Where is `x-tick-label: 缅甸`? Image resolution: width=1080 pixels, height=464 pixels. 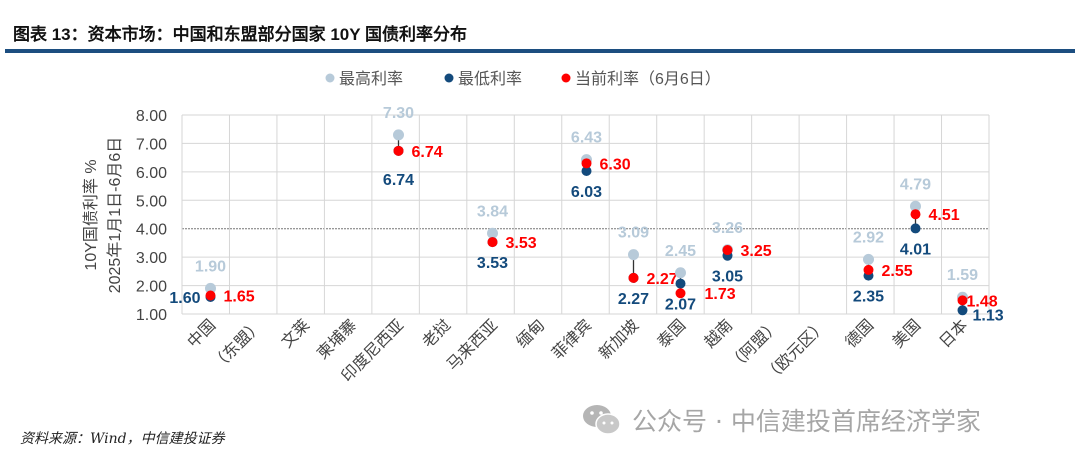 x-tick-label: 缅甸 is located at coordinates (530, 333).